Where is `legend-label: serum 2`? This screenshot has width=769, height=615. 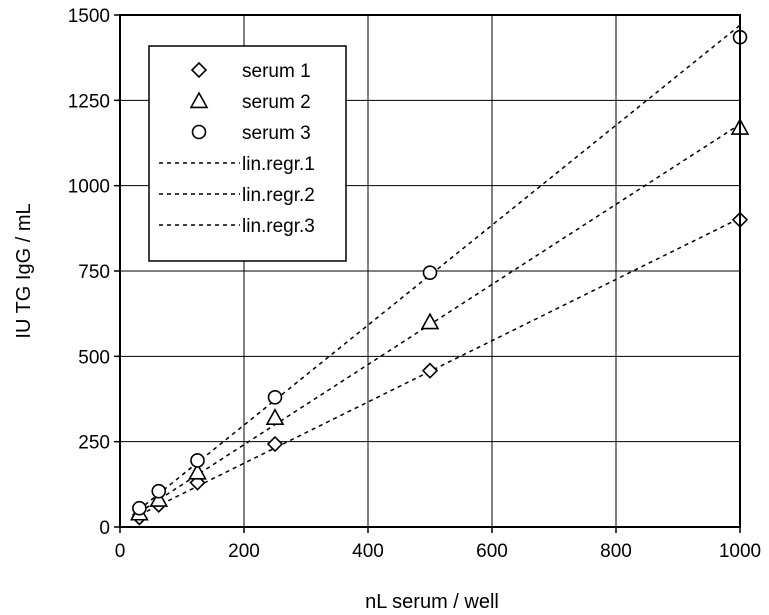
legend-label: serum 2 is located at coordinates (276, 102).